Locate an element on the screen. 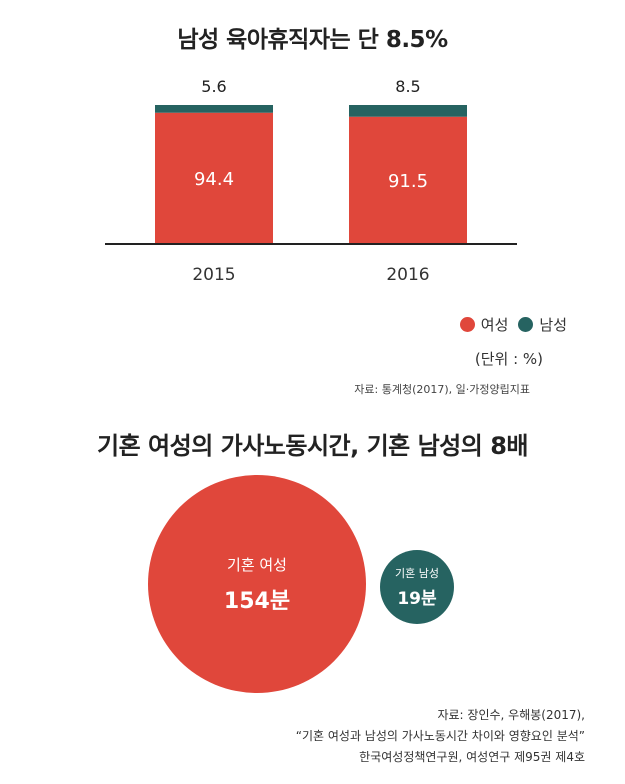  bar-2015-female is located at coordinates (214, 177).